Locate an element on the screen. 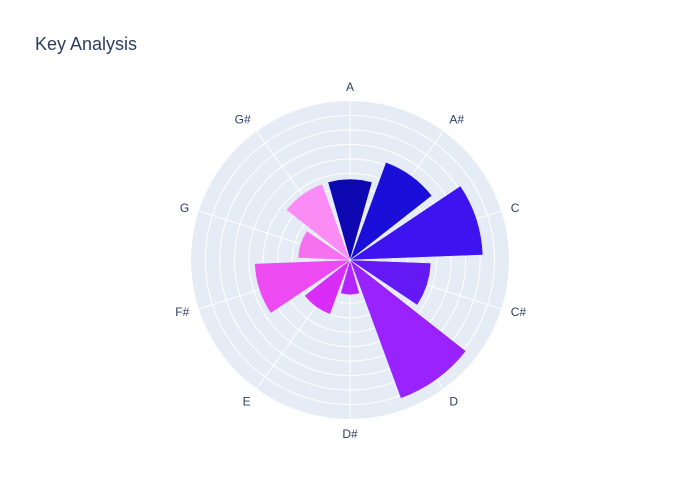 Image resolution: width=700 pixels, height=500 pixels. bar-c is located at coordinates (416, 223).